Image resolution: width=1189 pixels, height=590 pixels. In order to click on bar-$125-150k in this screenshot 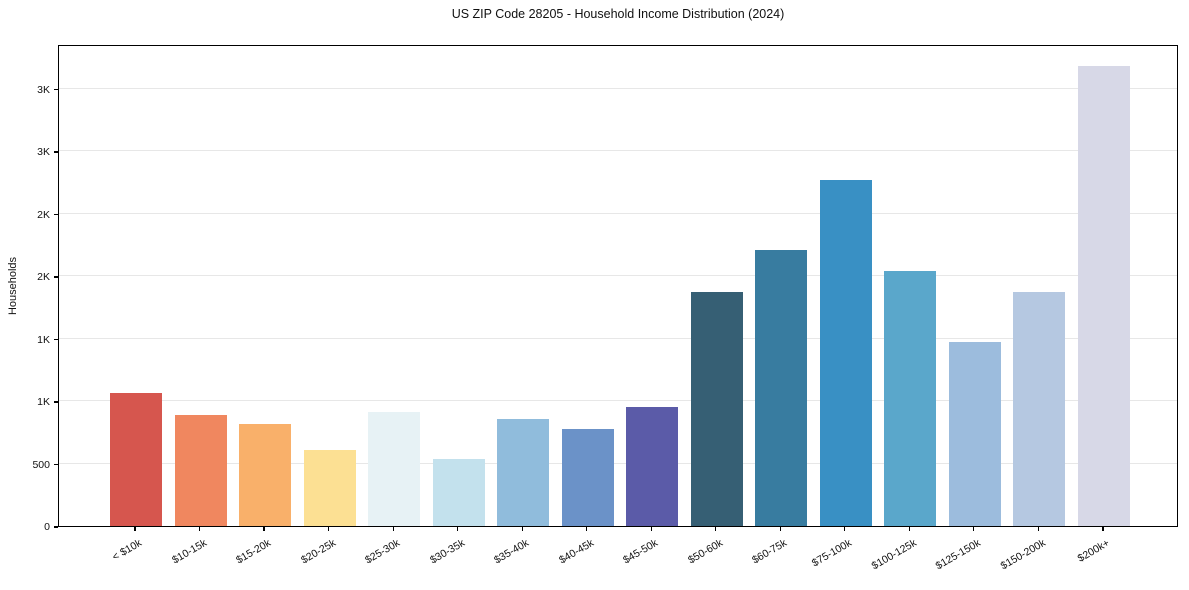, I will do `click(974, 434)`.